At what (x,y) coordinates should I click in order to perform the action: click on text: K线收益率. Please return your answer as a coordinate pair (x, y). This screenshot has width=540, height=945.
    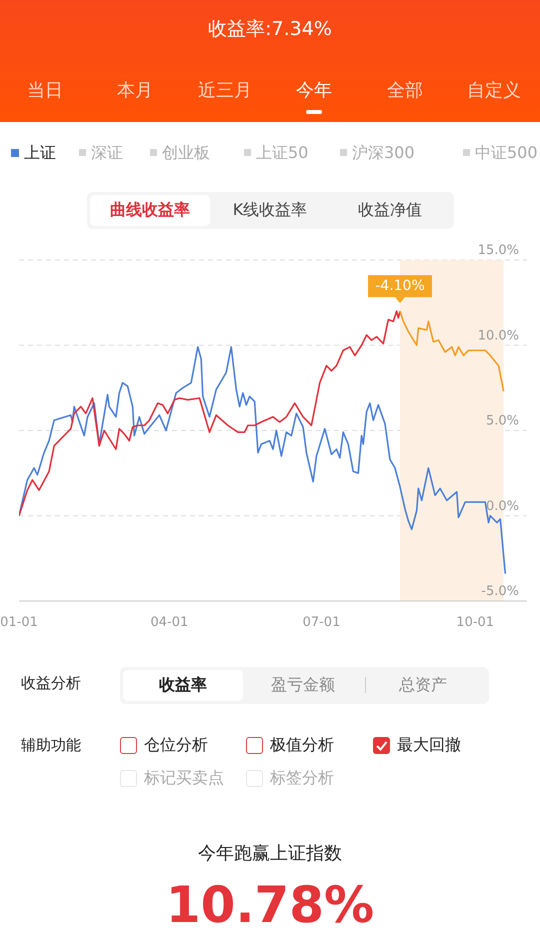
    Looking at the image, I should click on (270, 210).